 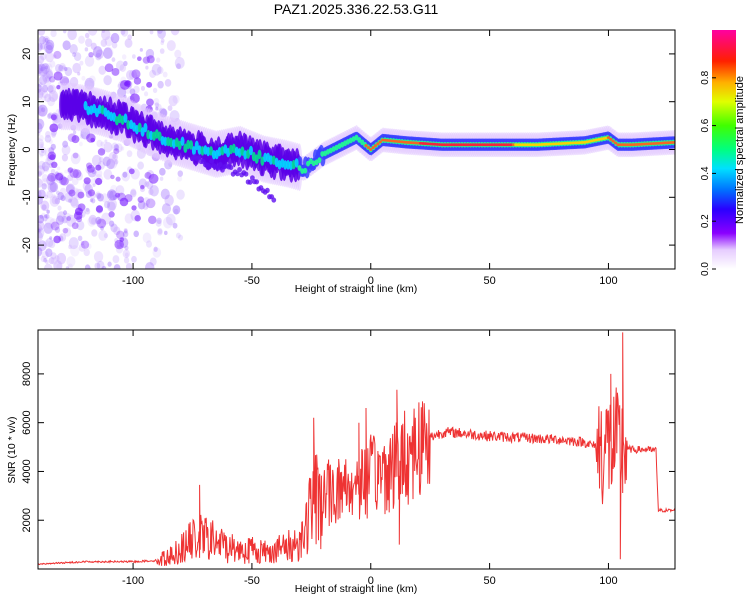 What do you see at coordinates (608, 581) in the screenshot?
I see `snr-x-tick-label: 100` at bounding box center [608, 581].